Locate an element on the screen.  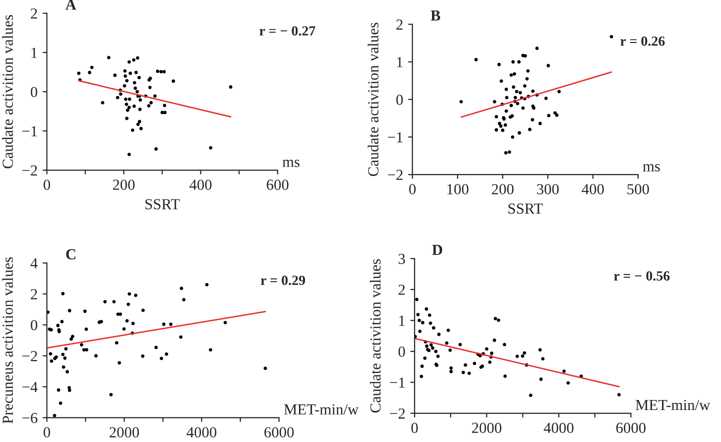
y-tick-label: 4 is located at coordinates (34, 263).